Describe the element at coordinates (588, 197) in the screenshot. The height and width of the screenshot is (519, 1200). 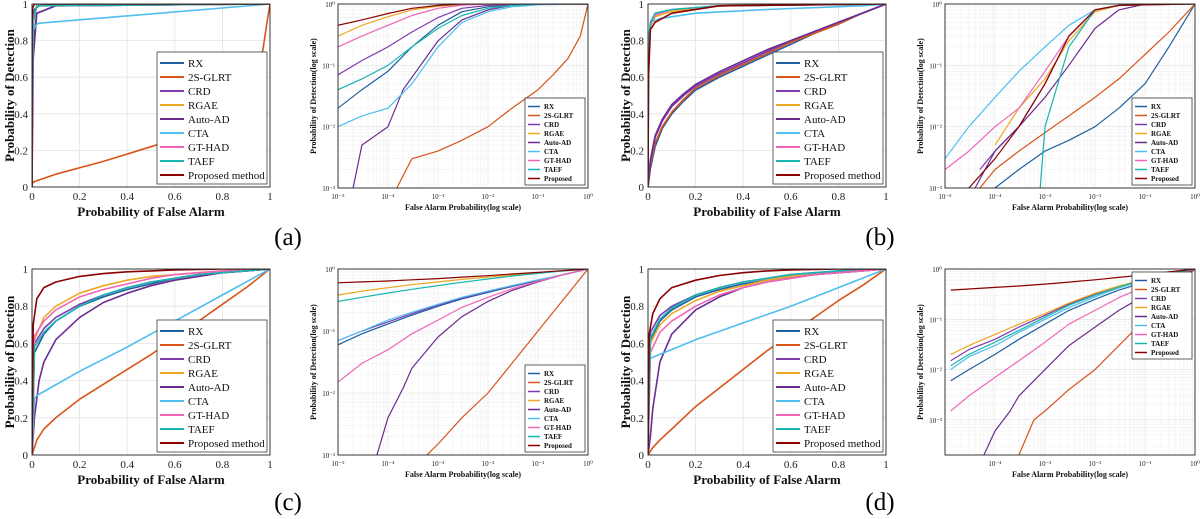
I see `x-tick-label: 10⁰` at that location.